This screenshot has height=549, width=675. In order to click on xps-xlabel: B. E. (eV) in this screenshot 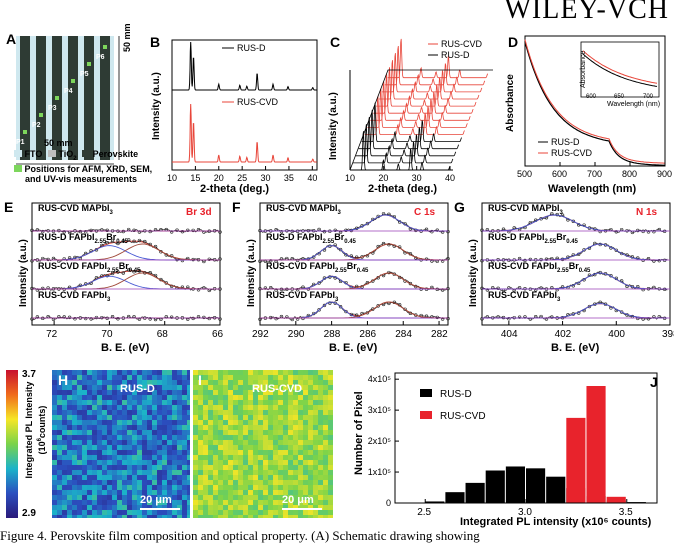, I will do `click(125, 348)`.